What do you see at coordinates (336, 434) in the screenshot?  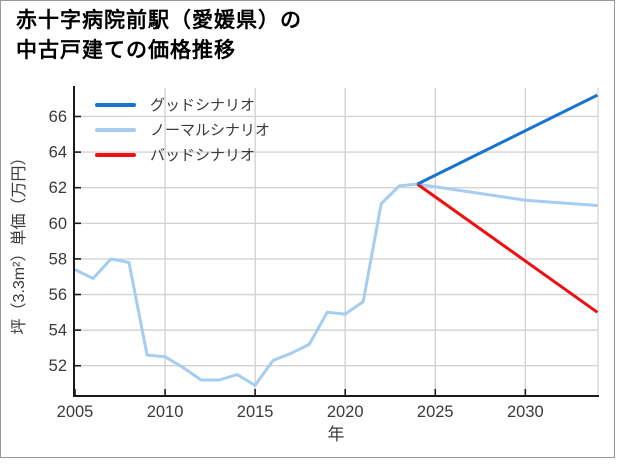 I see `x-axis-label: 年` at bounding box center [336, 434].